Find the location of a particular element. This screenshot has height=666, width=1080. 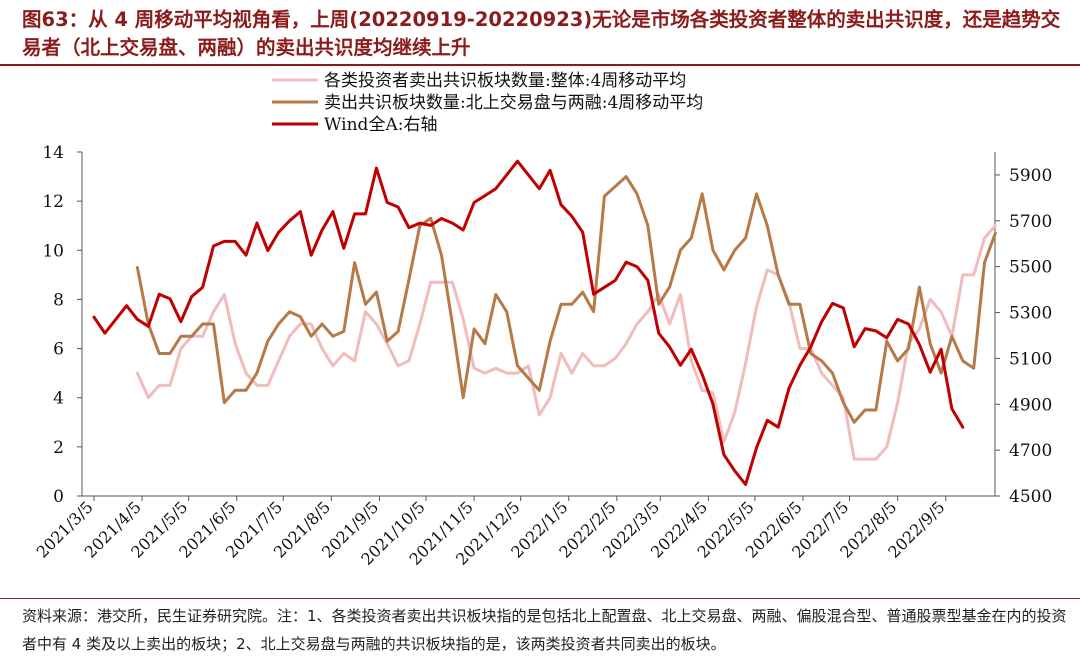

y-left-tick-label: 6 is located at coordinates (58, 350).